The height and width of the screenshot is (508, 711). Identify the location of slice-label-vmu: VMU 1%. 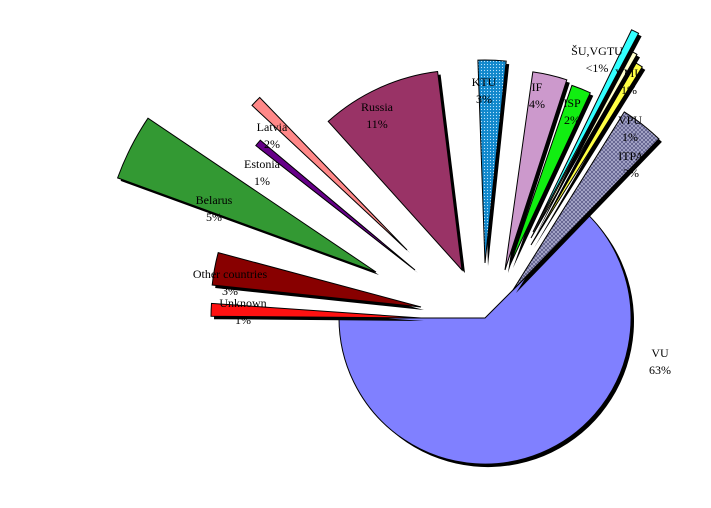
(629, 81).